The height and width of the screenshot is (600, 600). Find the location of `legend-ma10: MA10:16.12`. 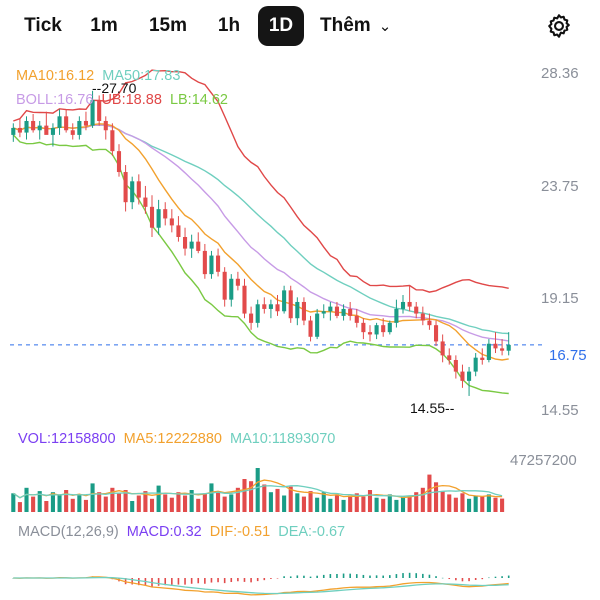

legend-ma10: MA10:16.12 is located at coordinates (55, 76).